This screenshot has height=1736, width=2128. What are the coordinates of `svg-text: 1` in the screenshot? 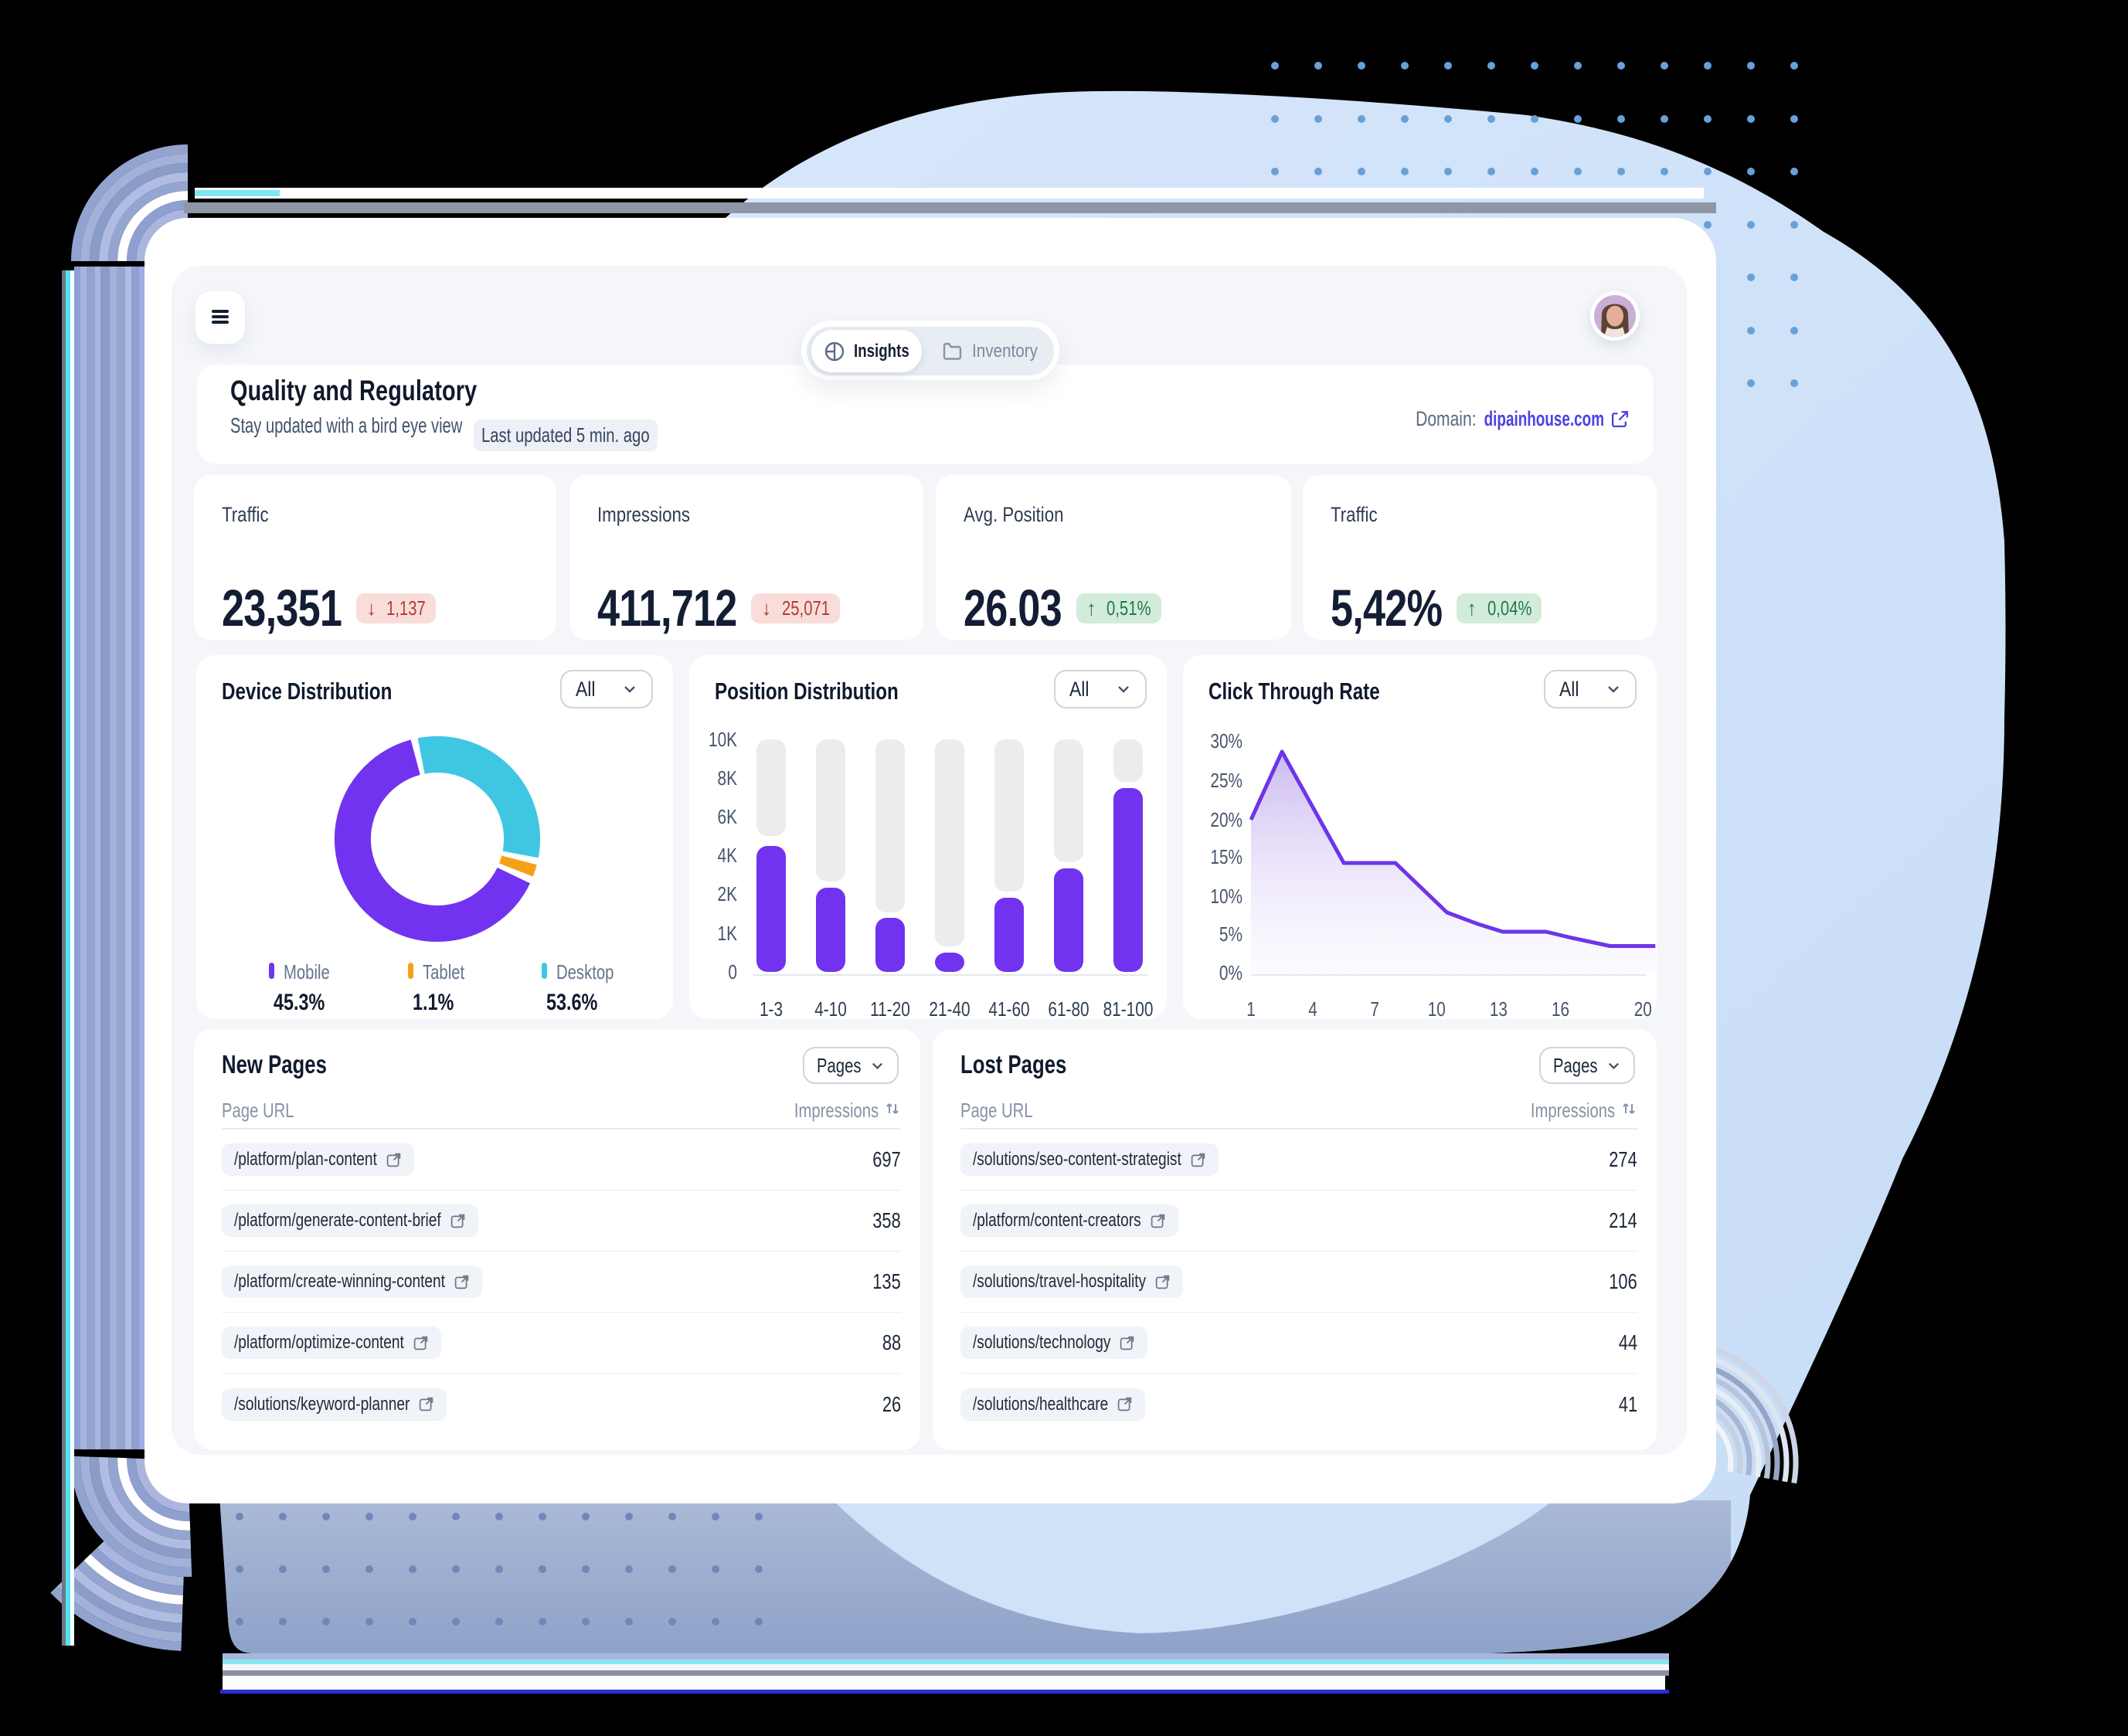 It's located at (1251, 1008).